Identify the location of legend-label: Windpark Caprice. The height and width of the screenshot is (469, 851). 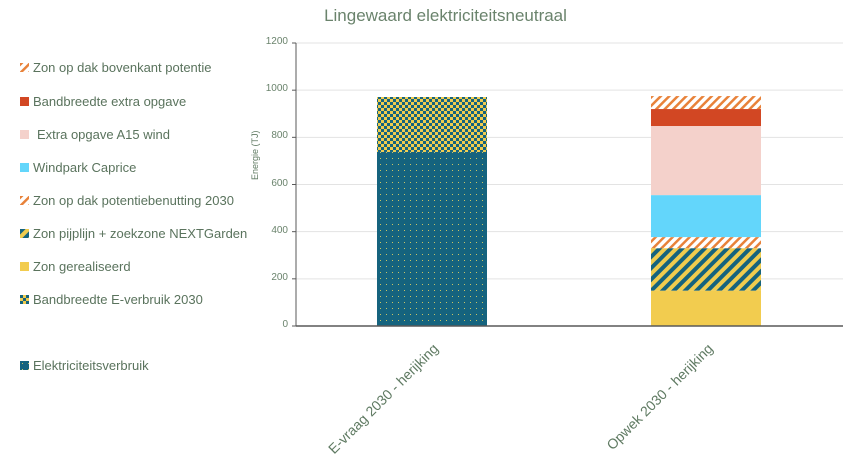
(85, 167).